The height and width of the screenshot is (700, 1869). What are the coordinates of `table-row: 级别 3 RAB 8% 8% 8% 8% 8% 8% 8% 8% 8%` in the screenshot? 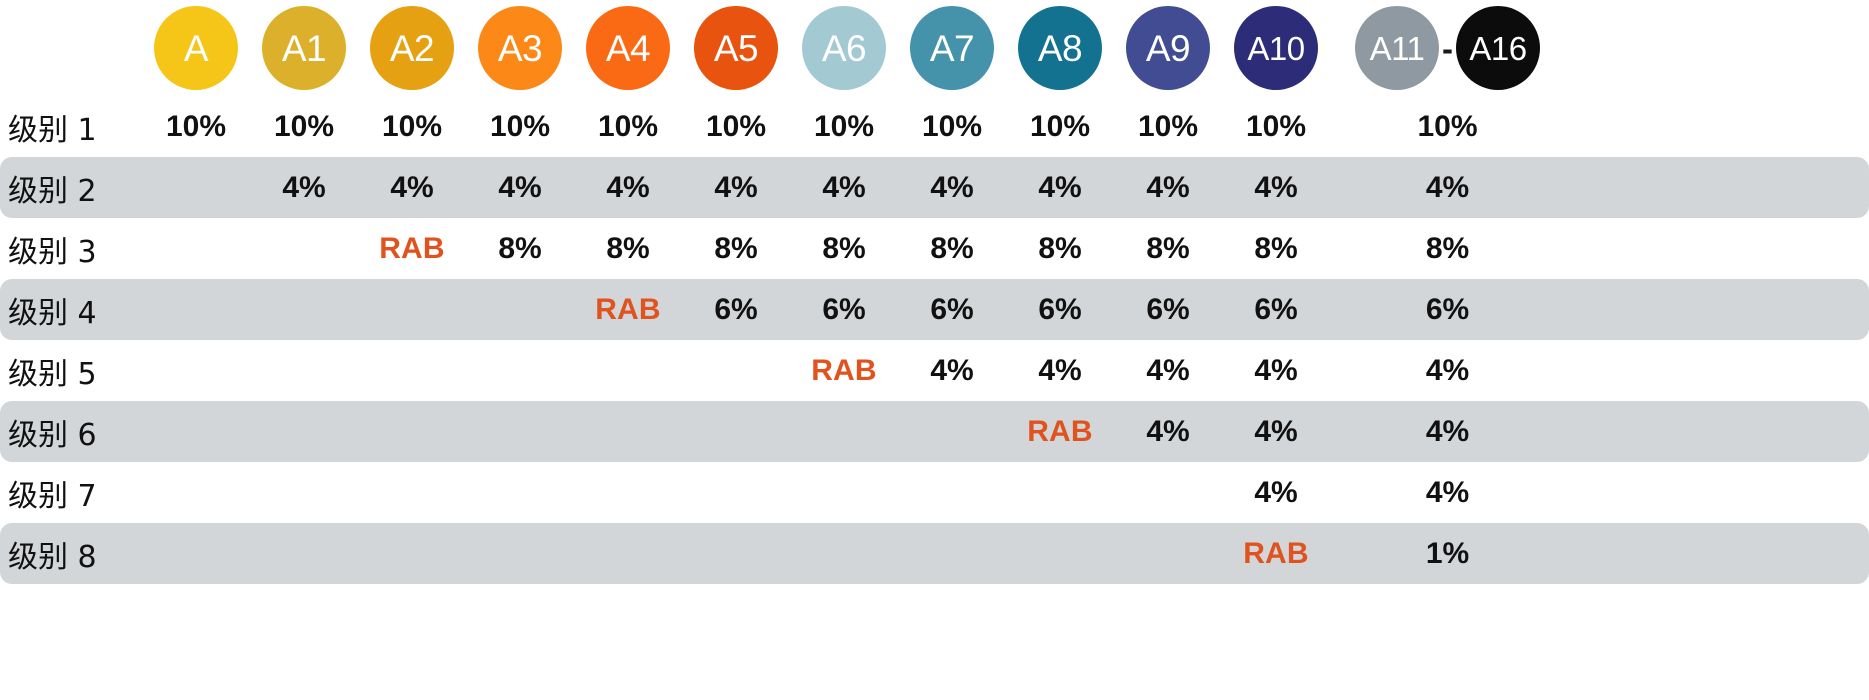 It's located at (934, 248).